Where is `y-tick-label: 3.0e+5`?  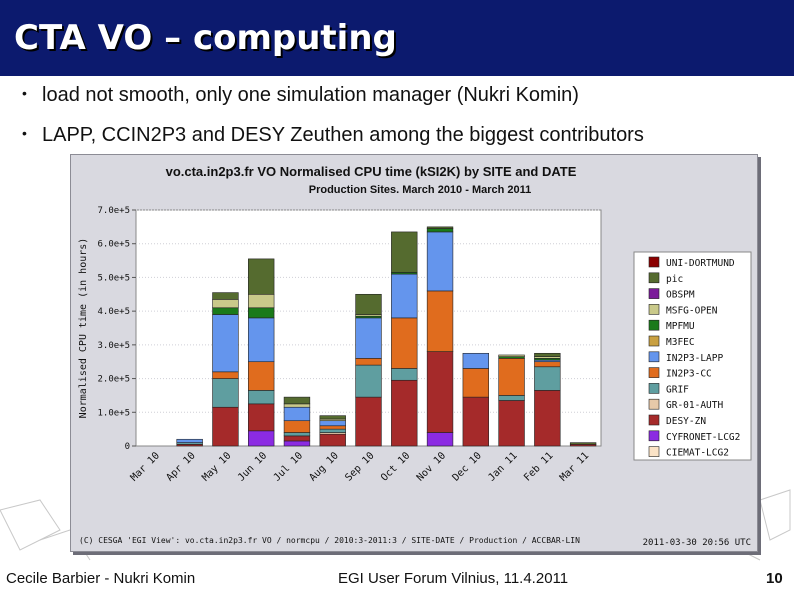
y-tick-label: 3.0e+5 is located at coordinates (113, 346).